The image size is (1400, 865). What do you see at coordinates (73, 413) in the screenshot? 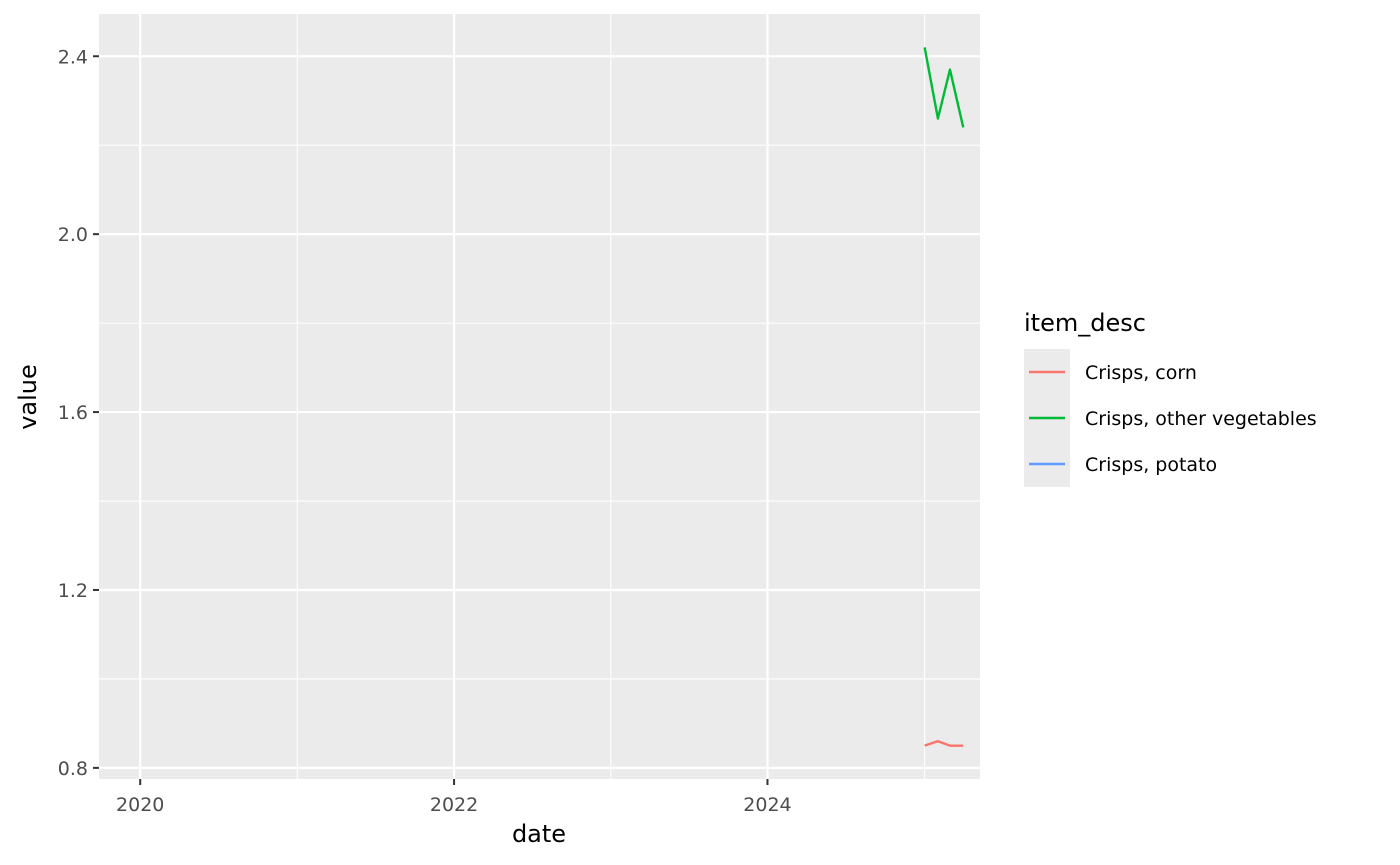
I see `y-tick-label: 1.6` at bounding box center [73, 413].